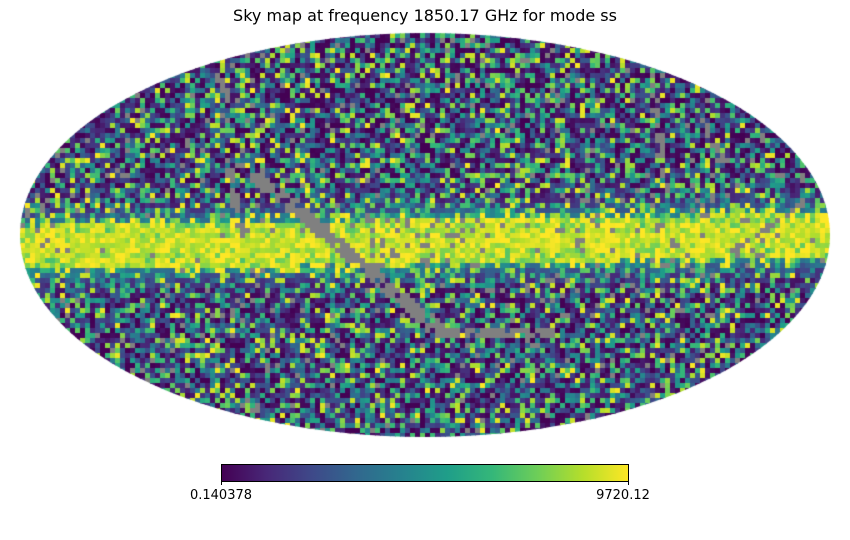 This screenshot has width=850, height=540. Describe the element at coordinates (221, 495) in the screenshot. I see `colorbar-min-label: 0.140378` at that location.